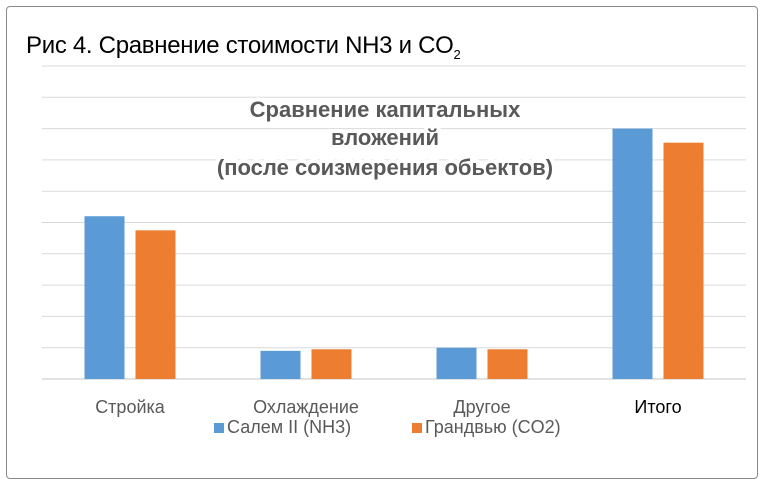  Describe the element at coordinates (457, 54) in the screenshot. I see `figure-caption-subscript: 2` at that location.